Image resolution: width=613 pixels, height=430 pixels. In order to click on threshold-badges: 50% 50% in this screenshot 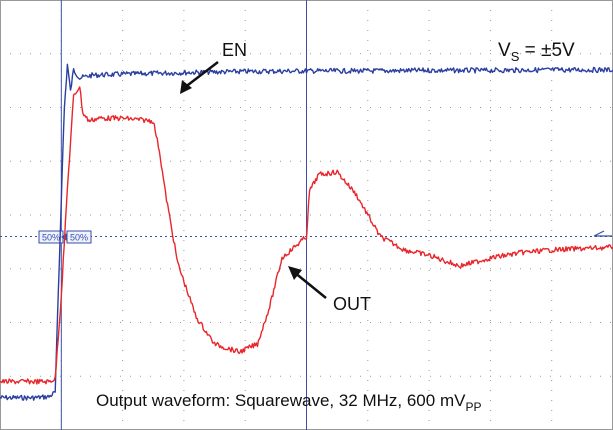, I will do `click(65, 237)`.